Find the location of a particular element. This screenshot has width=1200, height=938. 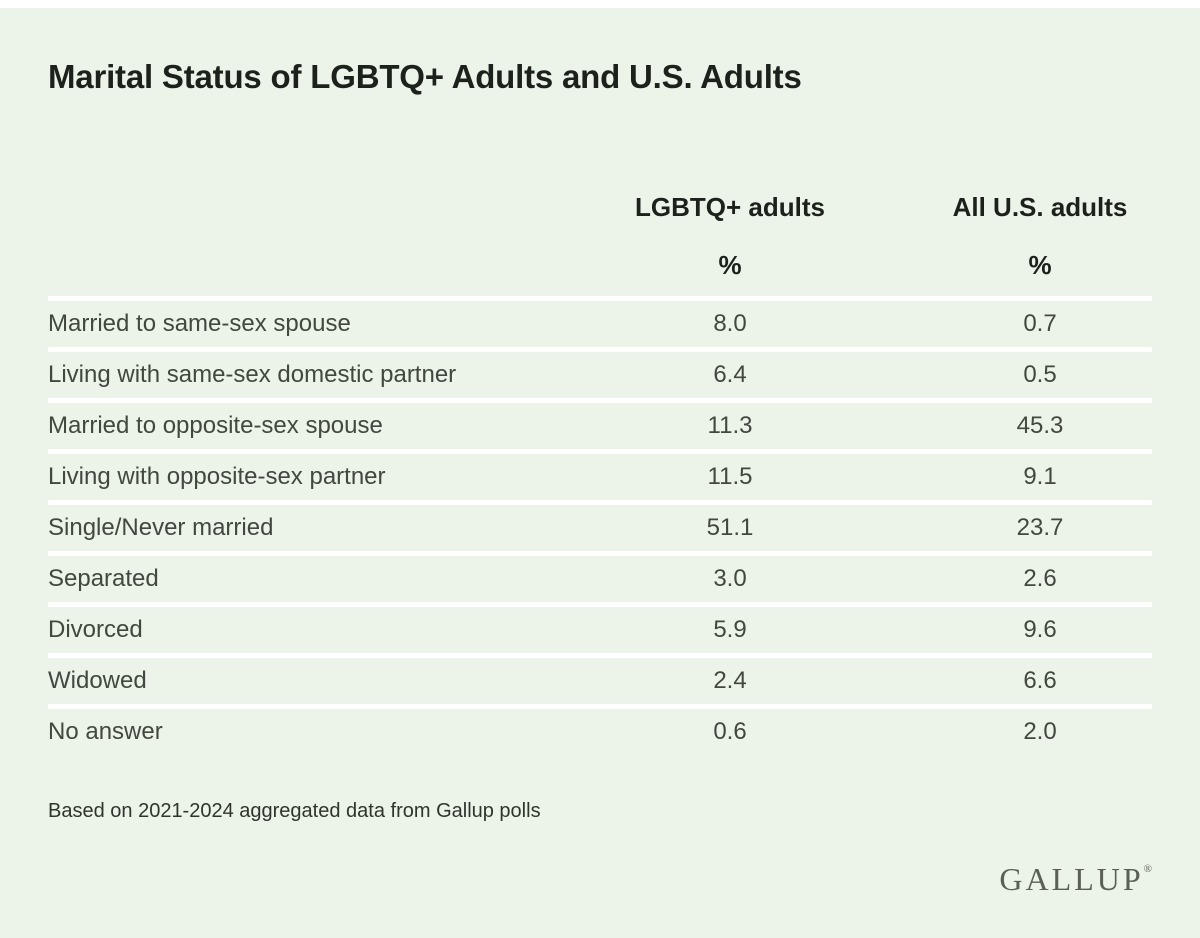

row-value-all-us: 0.5 is located at coordinates (1040, 374).